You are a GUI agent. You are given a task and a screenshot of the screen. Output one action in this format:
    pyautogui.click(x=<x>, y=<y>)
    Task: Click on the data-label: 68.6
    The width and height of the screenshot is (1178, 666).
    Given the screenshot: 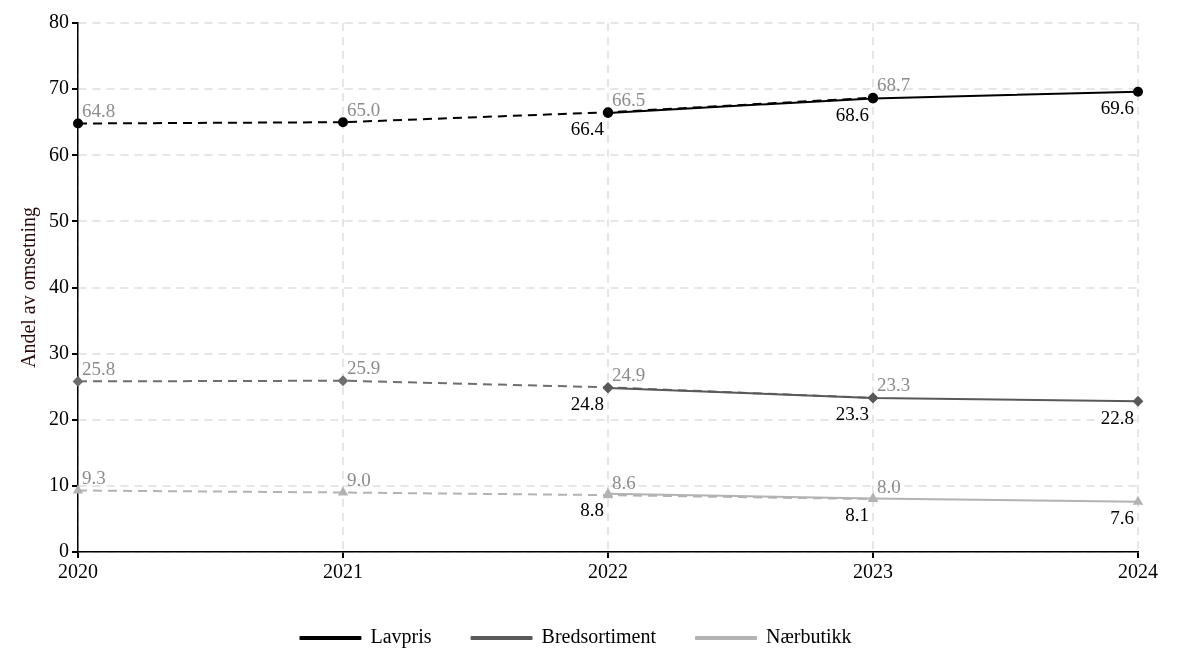 What is the action you would take?
    pyautogui.click(x=852, y=114)
    